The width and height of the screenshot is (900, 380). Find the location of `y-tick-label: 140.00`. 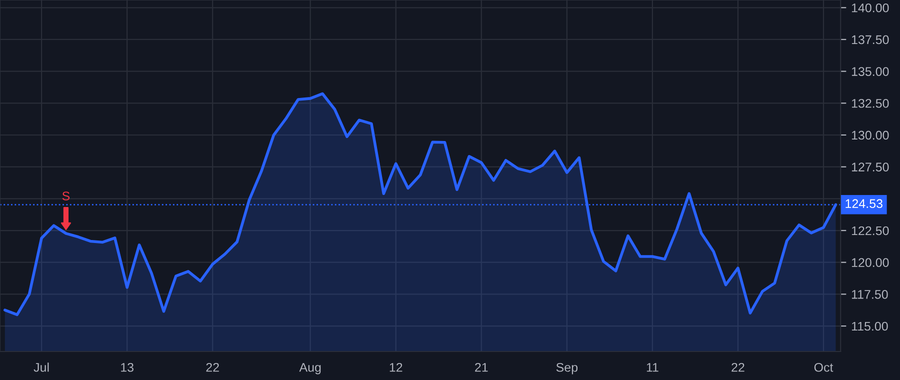

y-tick-label: 140.00 is located at coordinates (870, 7).